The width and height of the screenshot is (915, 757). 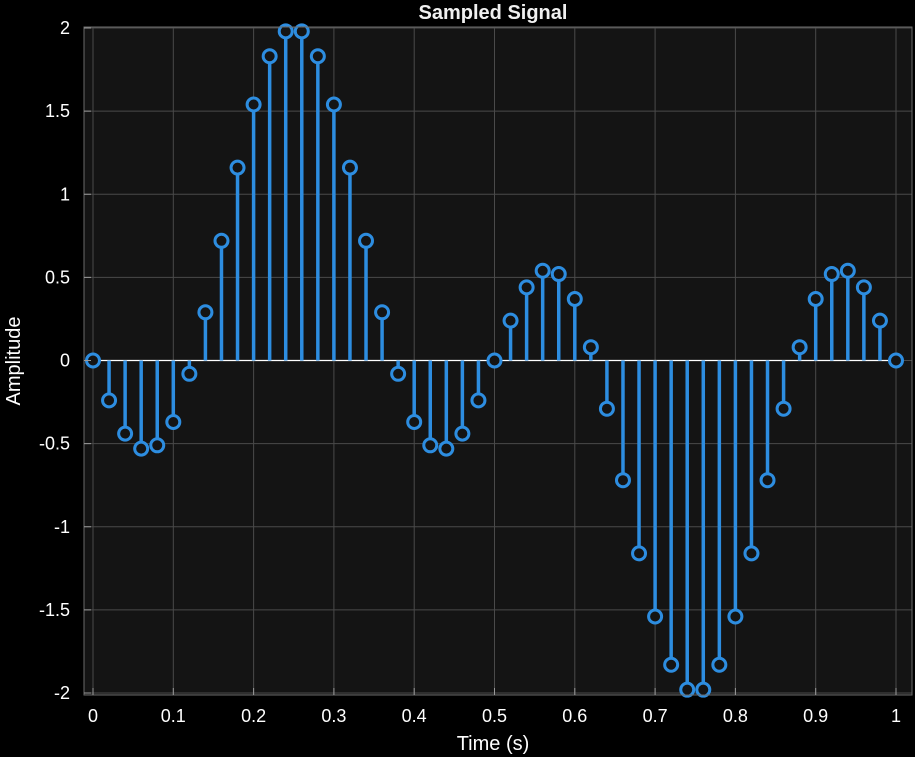 What do you see at coordinates (14, 361) in the screenshot?
I see `y-axis-label: Amplitude` at bounding box center [14, 361].